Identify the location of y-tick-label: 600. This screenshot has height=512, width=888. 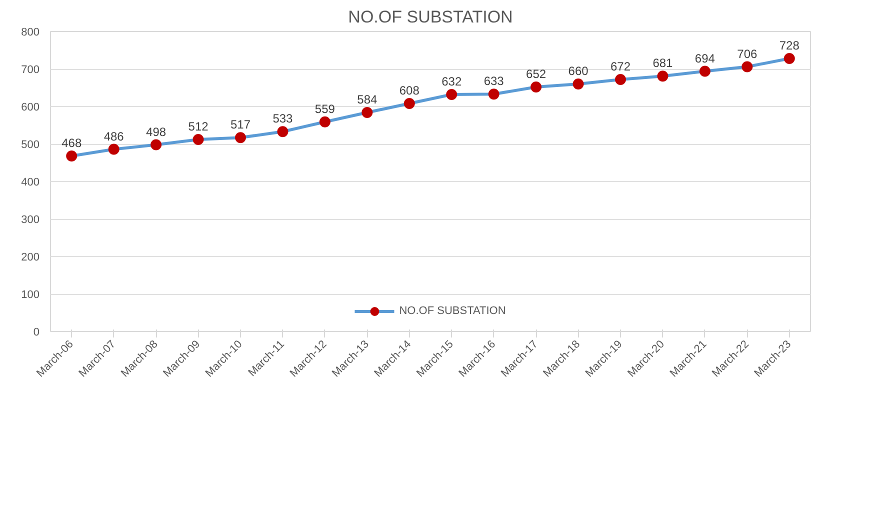
(30, 108).